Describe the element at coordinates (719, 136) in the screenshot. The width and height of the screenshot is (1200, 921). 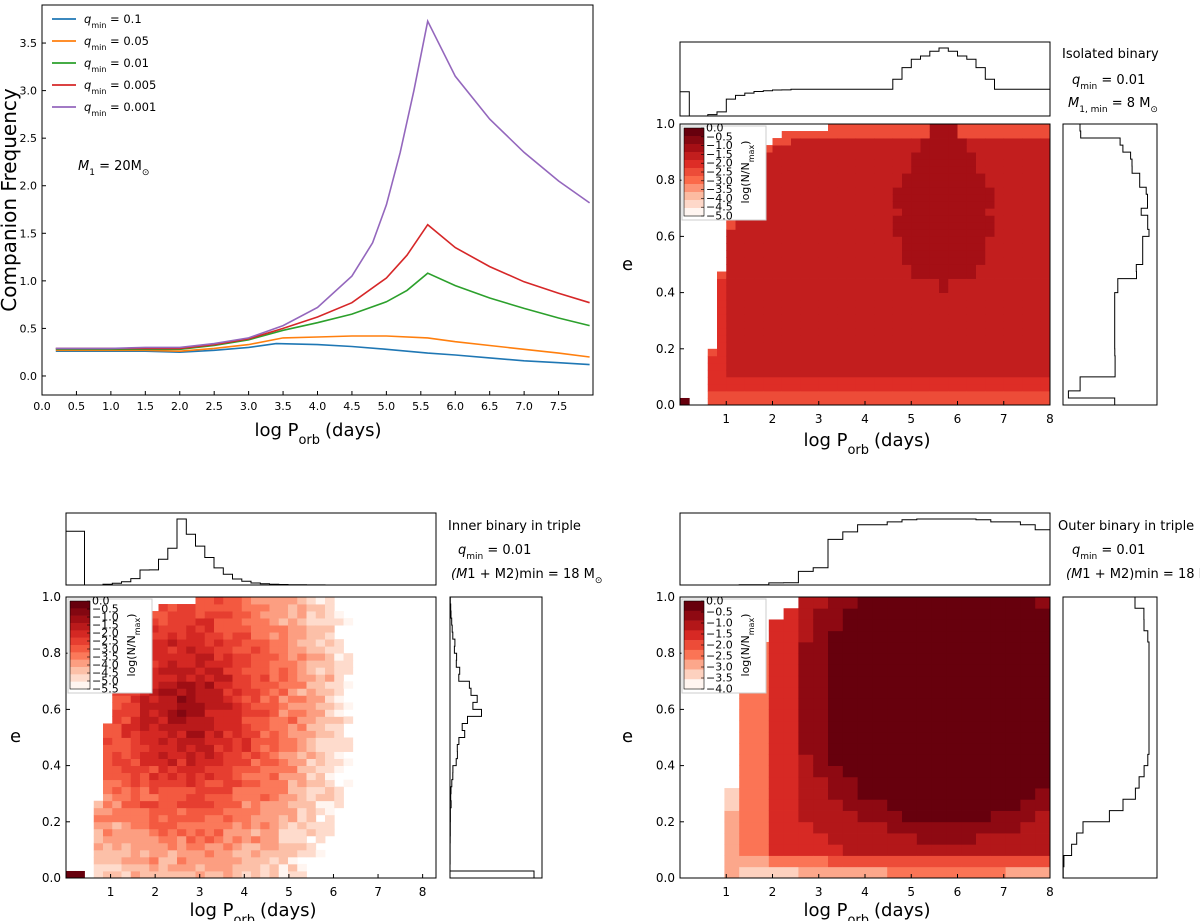
I see `colorbar-tick-label: −0.5` at that location.